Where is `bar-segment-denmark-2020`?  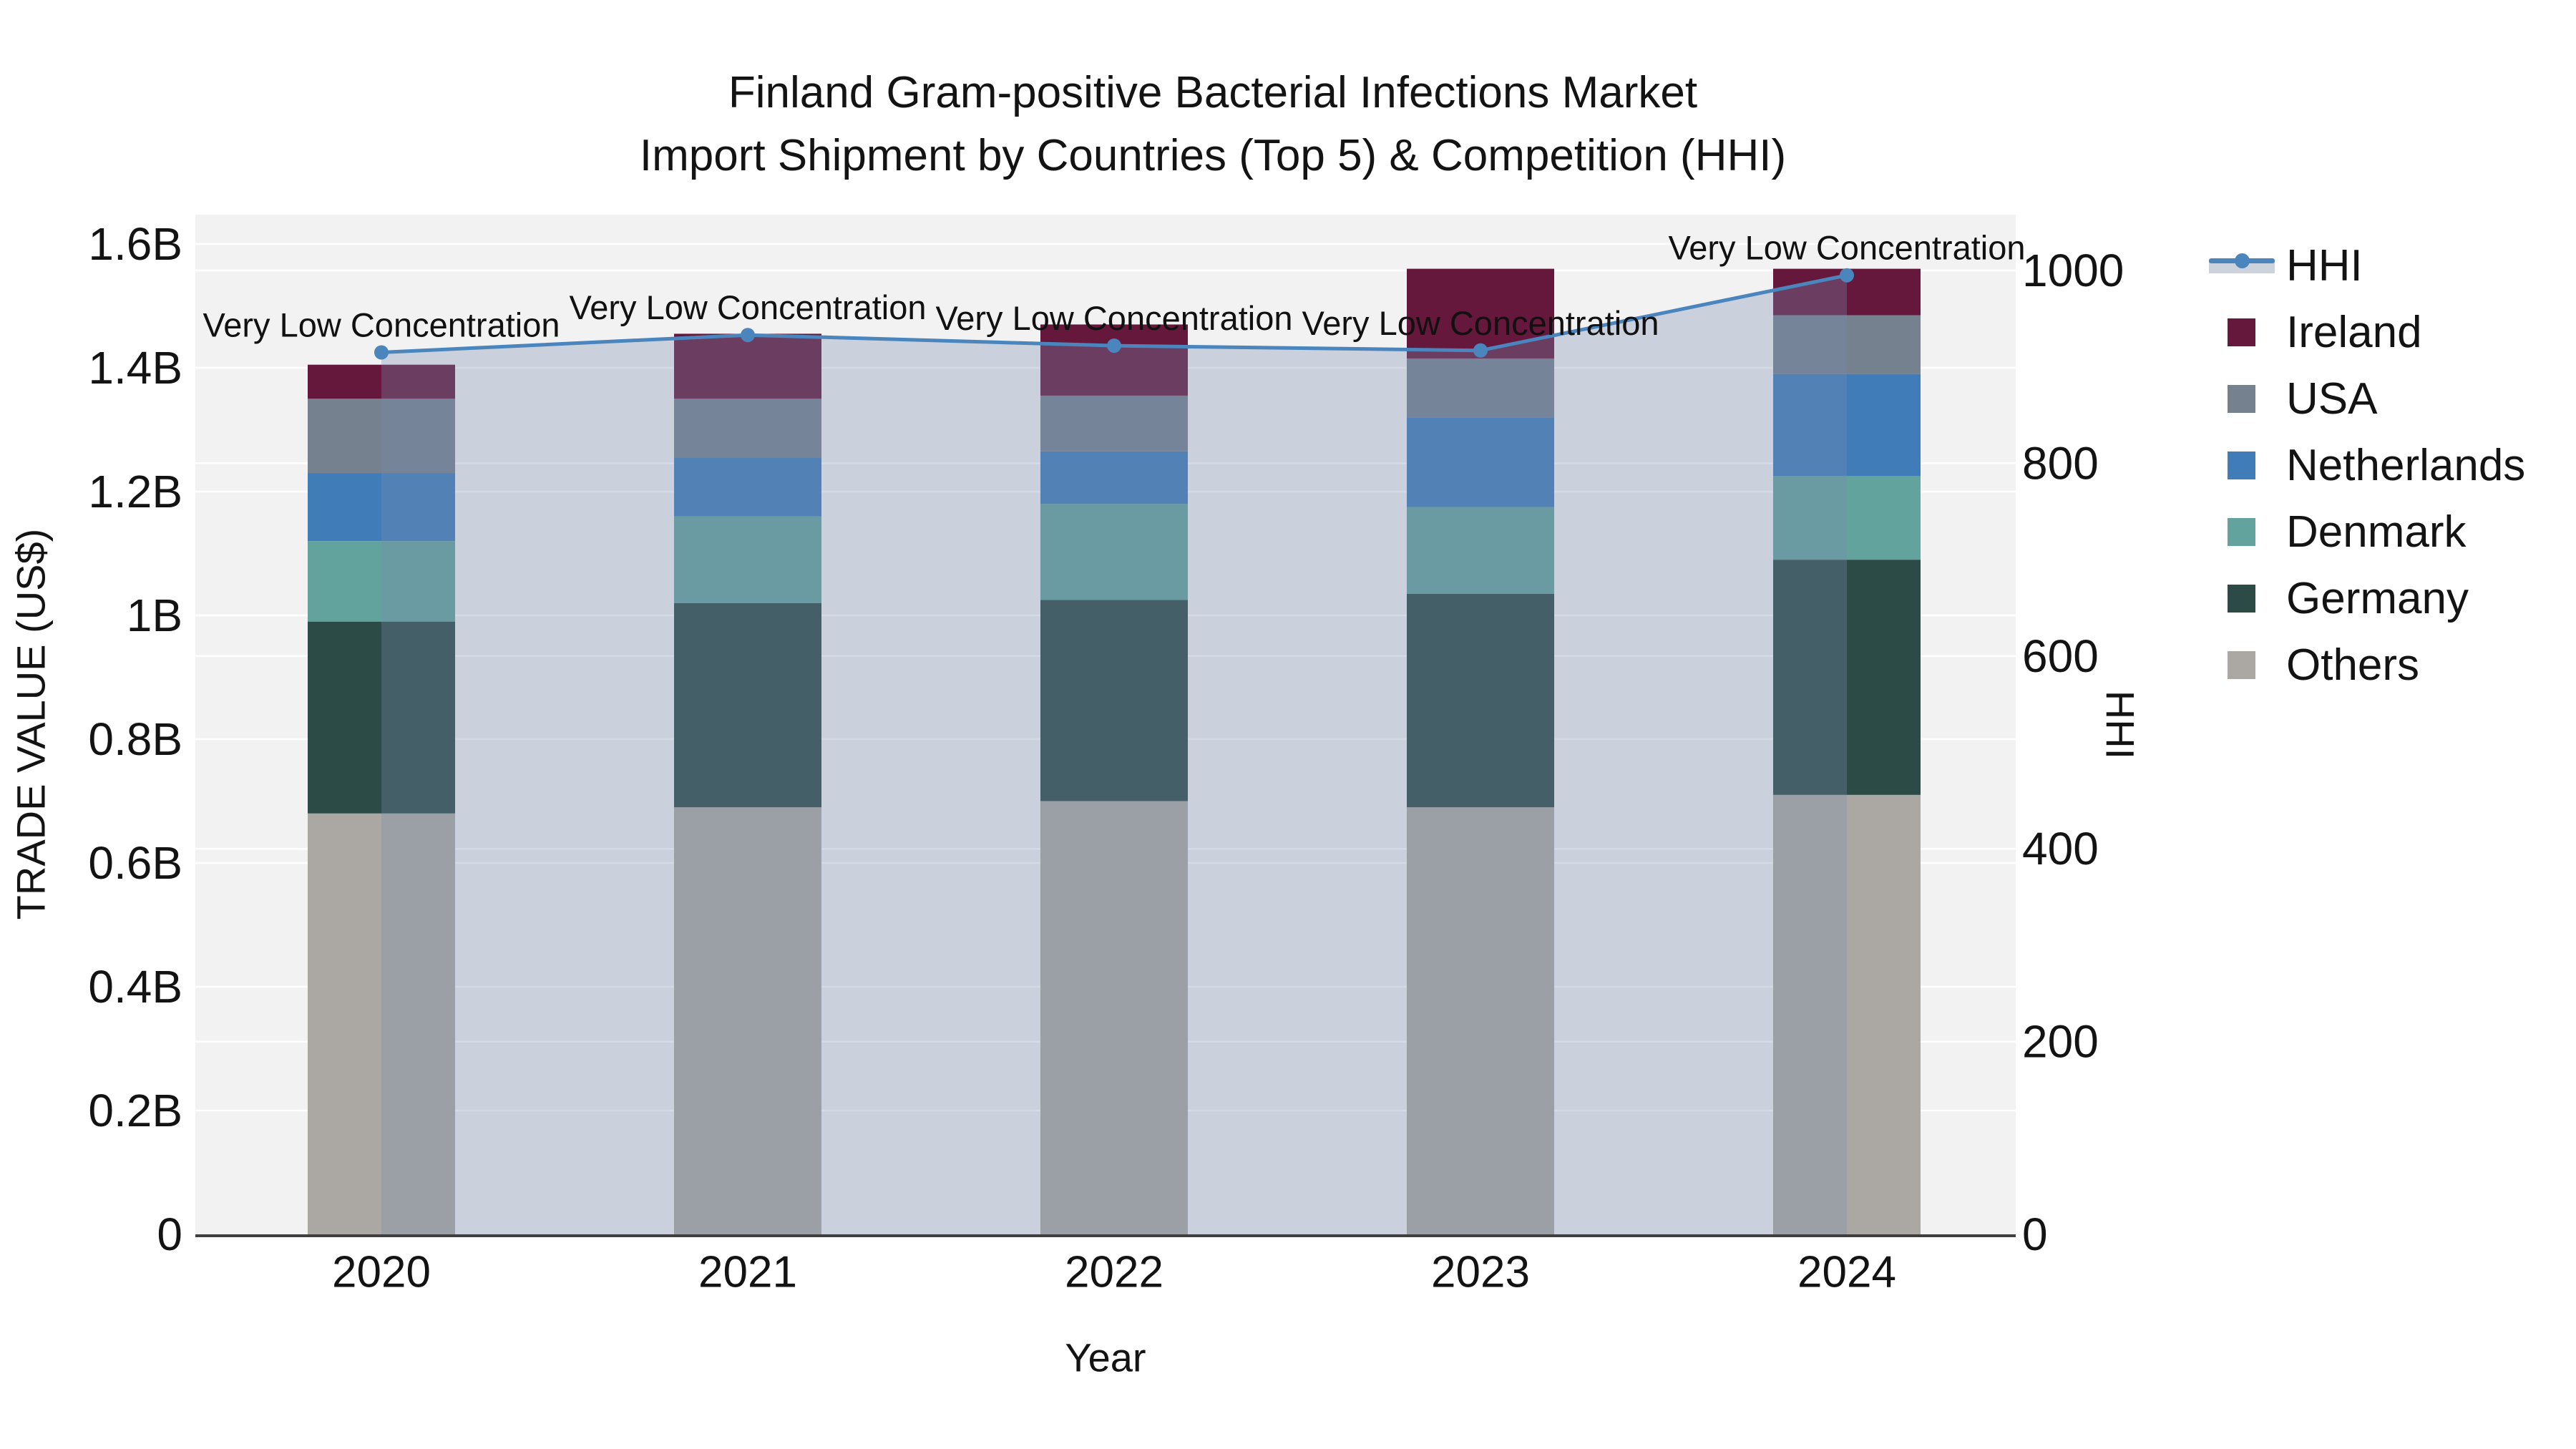 bar-segment-denmark-2020 is located at coordinates (381, 581).